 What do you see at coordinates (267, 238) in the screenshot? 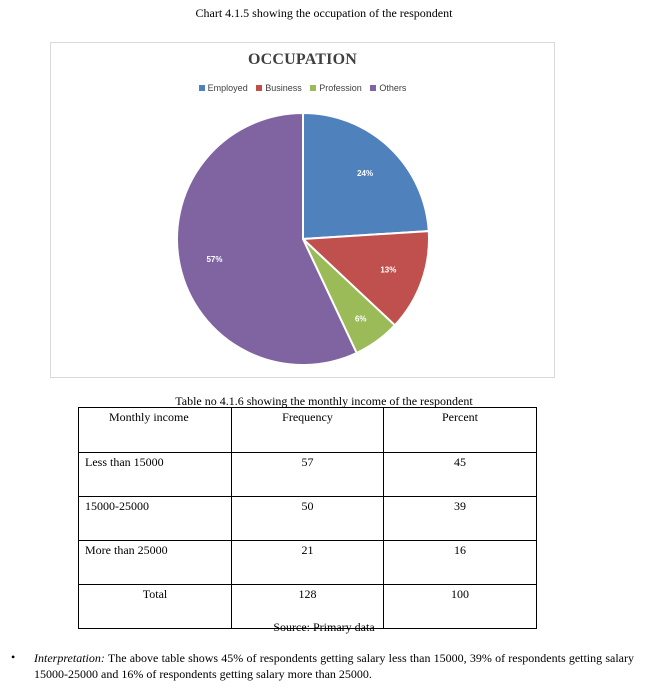
I see `pie-slice-others` at bounding box center [267, 238].